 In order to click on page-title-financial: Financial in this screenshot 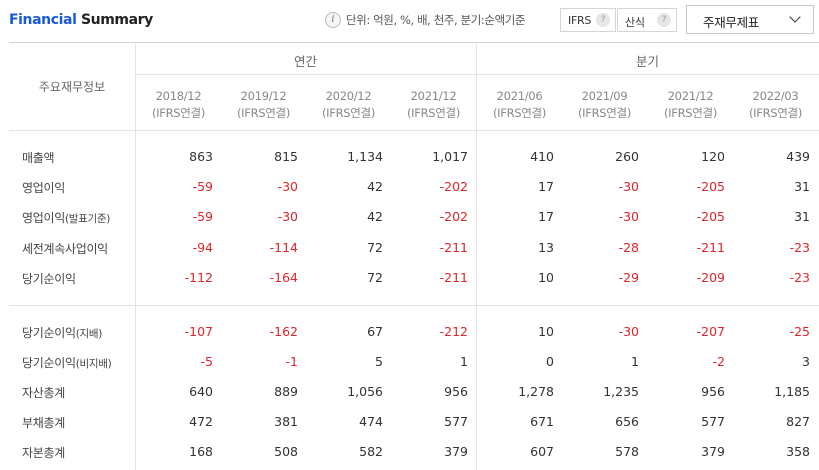, I will do `click(43, 20)`.